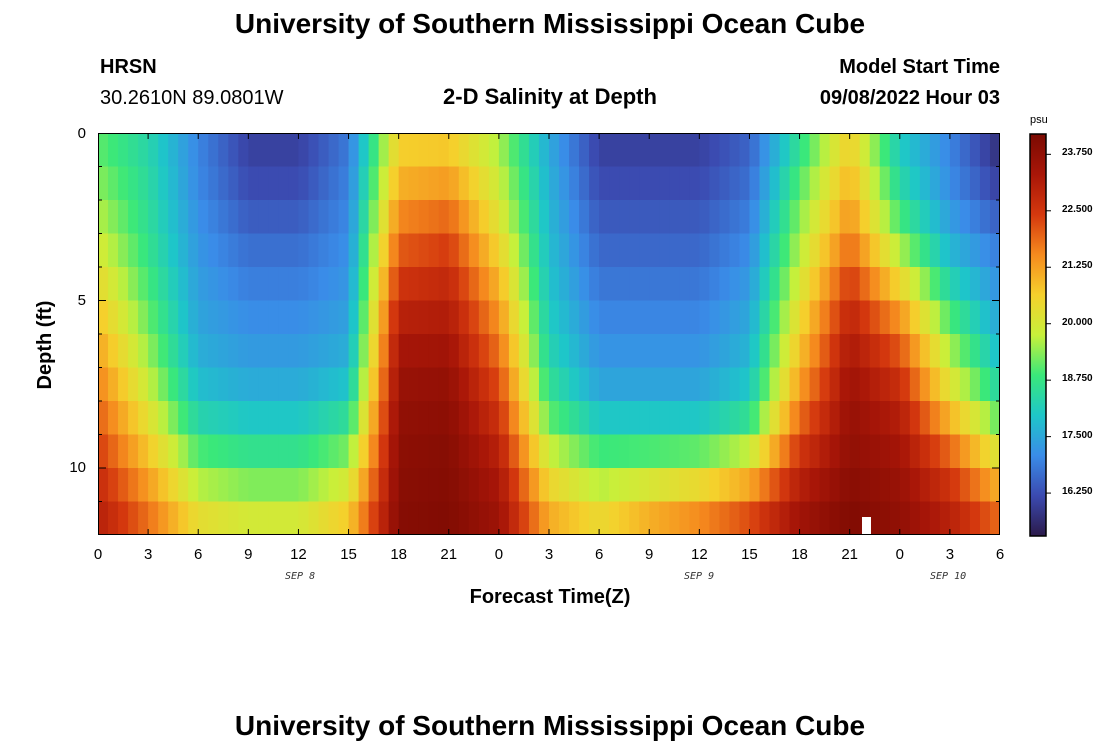 The width and height of the screenshot is (1100, 750). I want to click on x-tick-label: 15, so click(348, 554).